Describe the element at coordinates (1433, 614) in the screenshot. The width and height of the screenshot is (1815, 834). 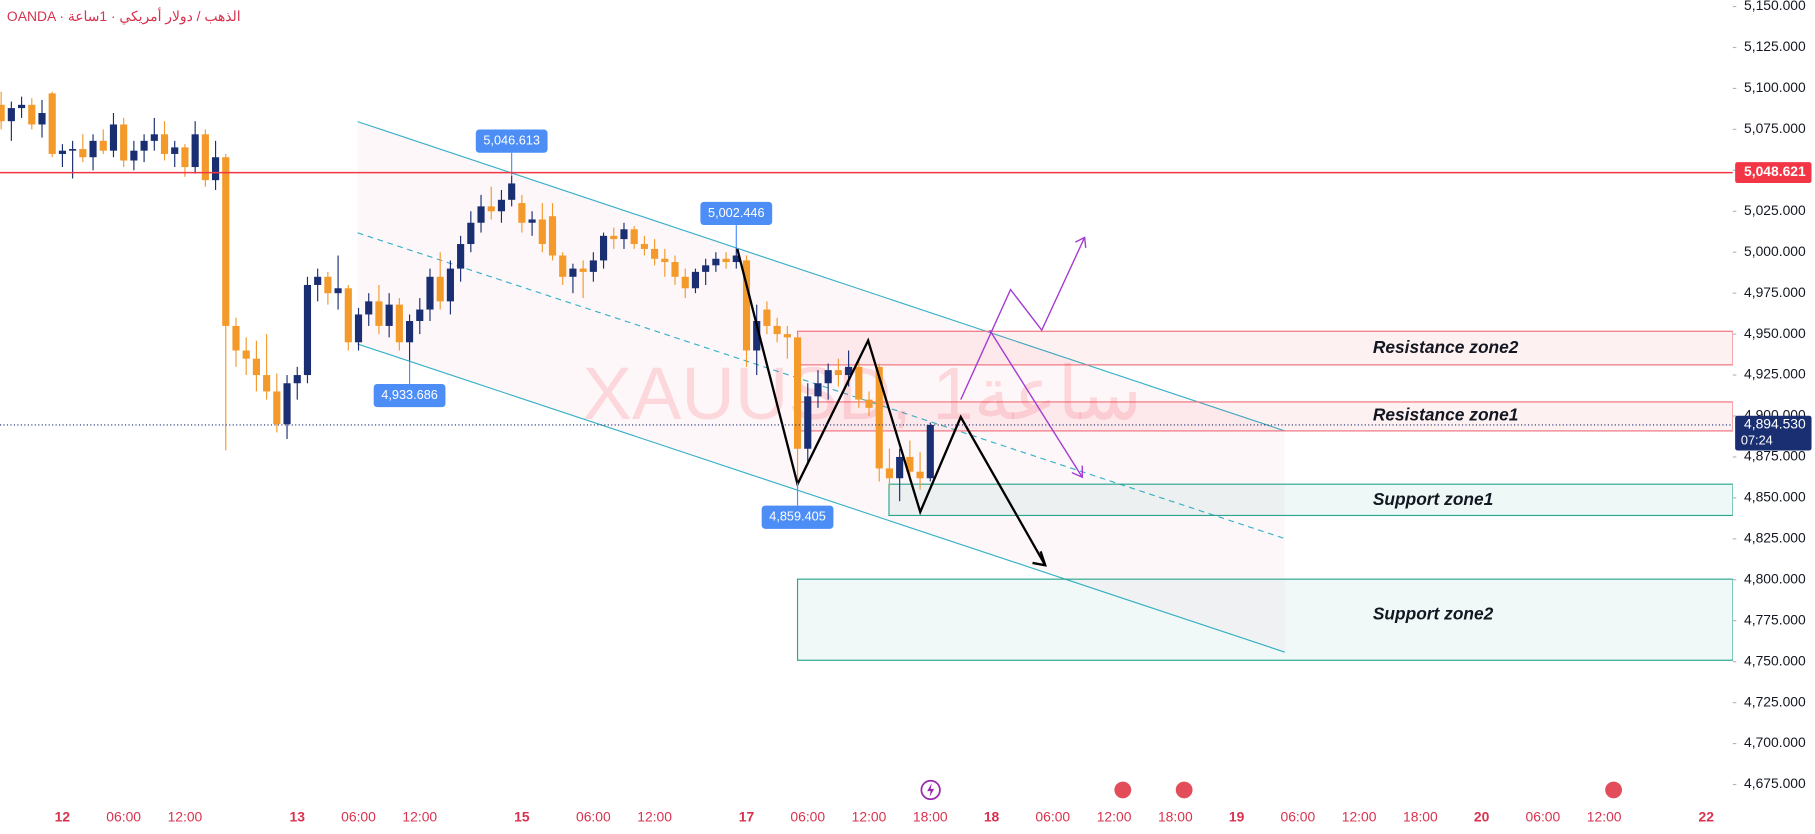
I see `zone-label: Support zone2` at that location.